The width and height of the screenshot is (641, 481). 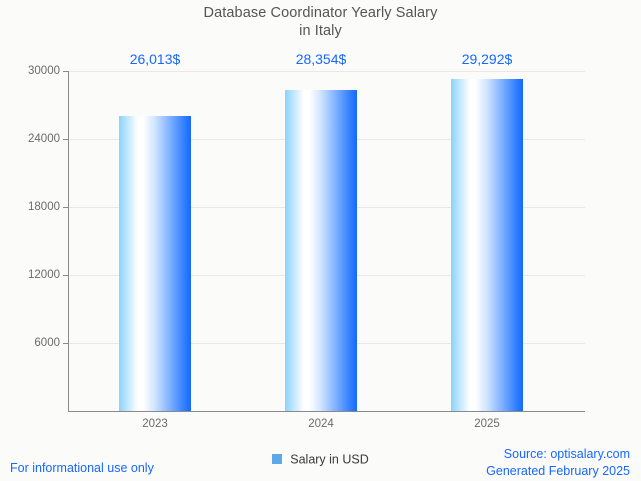 What do you see at coordinates (321, 250) in the screenshot?
I see `bar-2024` at bounding box center [321, 250].